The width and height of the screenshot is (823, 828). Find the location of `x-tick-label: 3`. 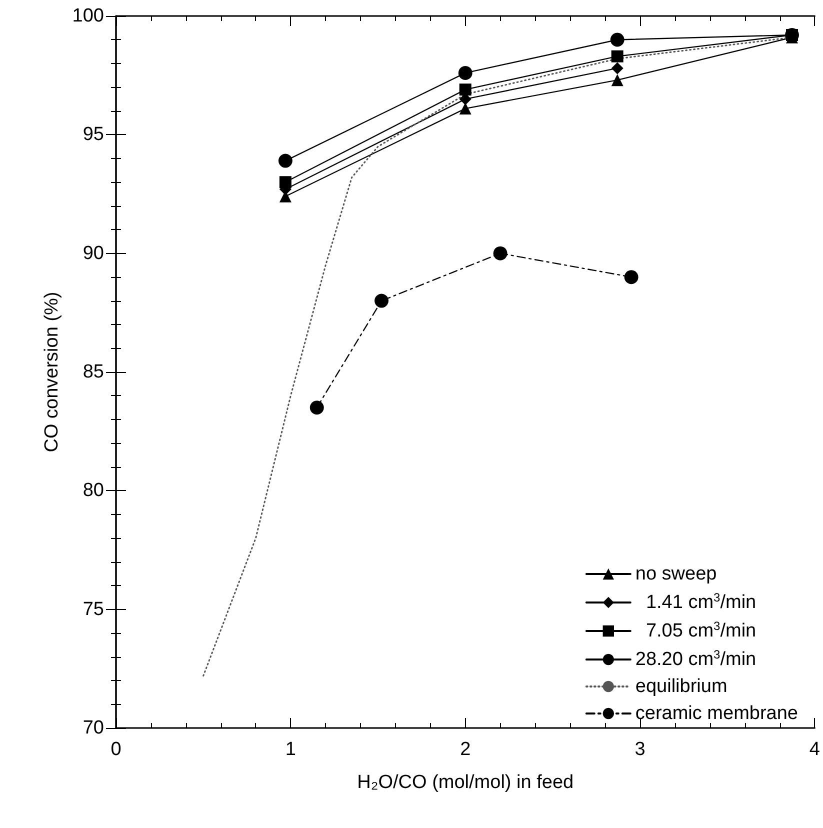

x-tick-label: 3 is located at coordinates (640, 749).